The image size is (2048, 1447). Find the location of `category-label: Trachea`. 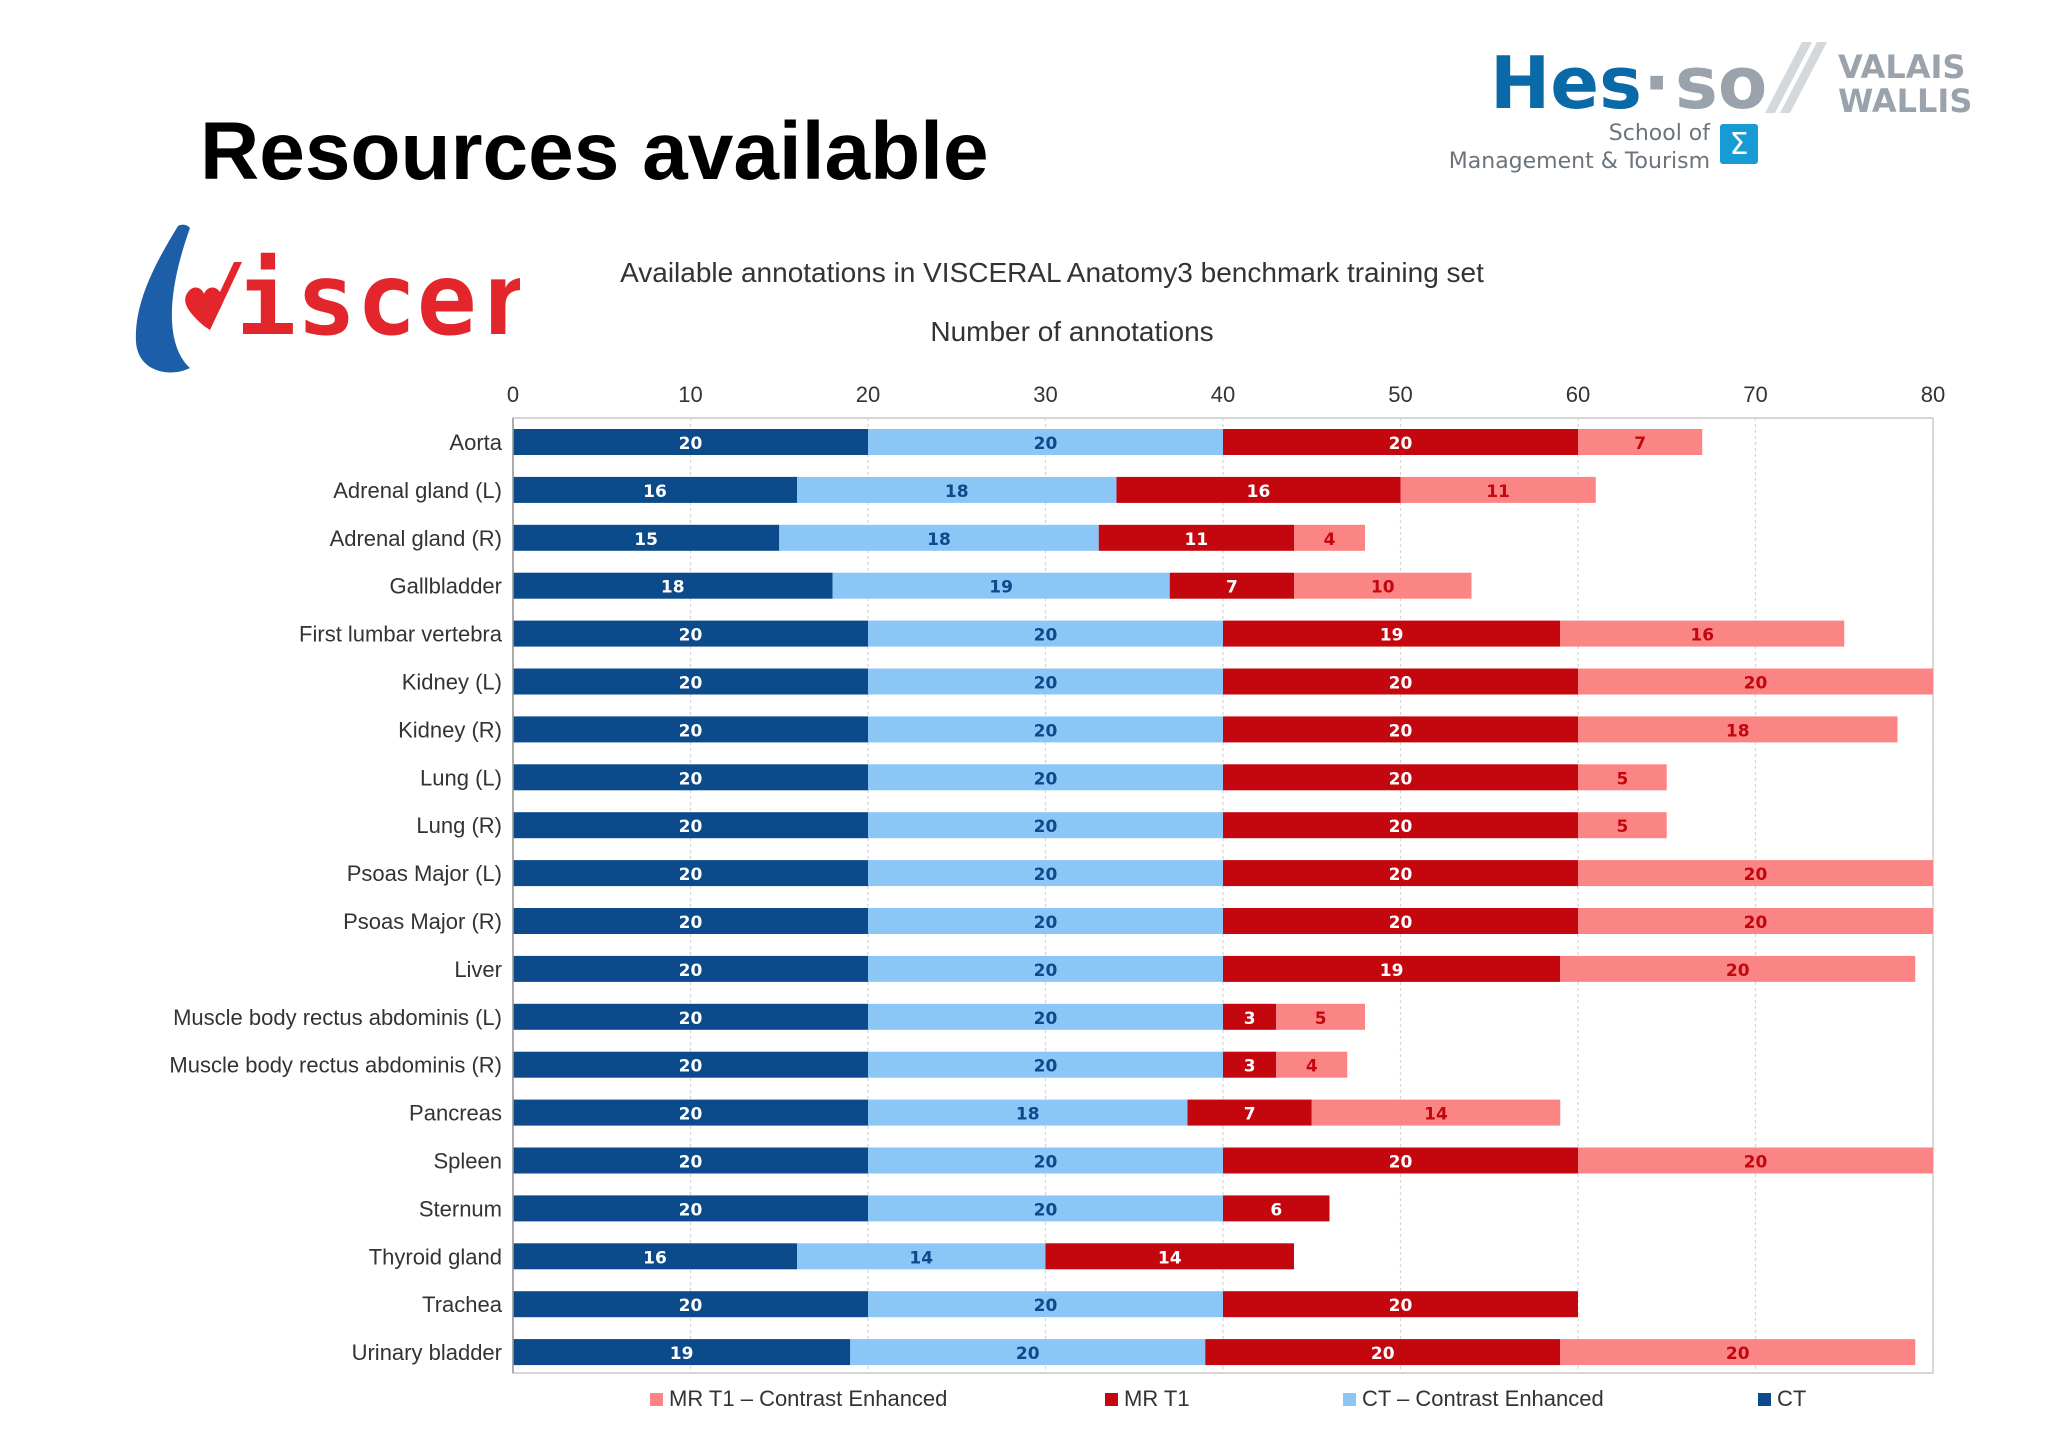

category-label: Trachea is located at coordinates (462, 1304).